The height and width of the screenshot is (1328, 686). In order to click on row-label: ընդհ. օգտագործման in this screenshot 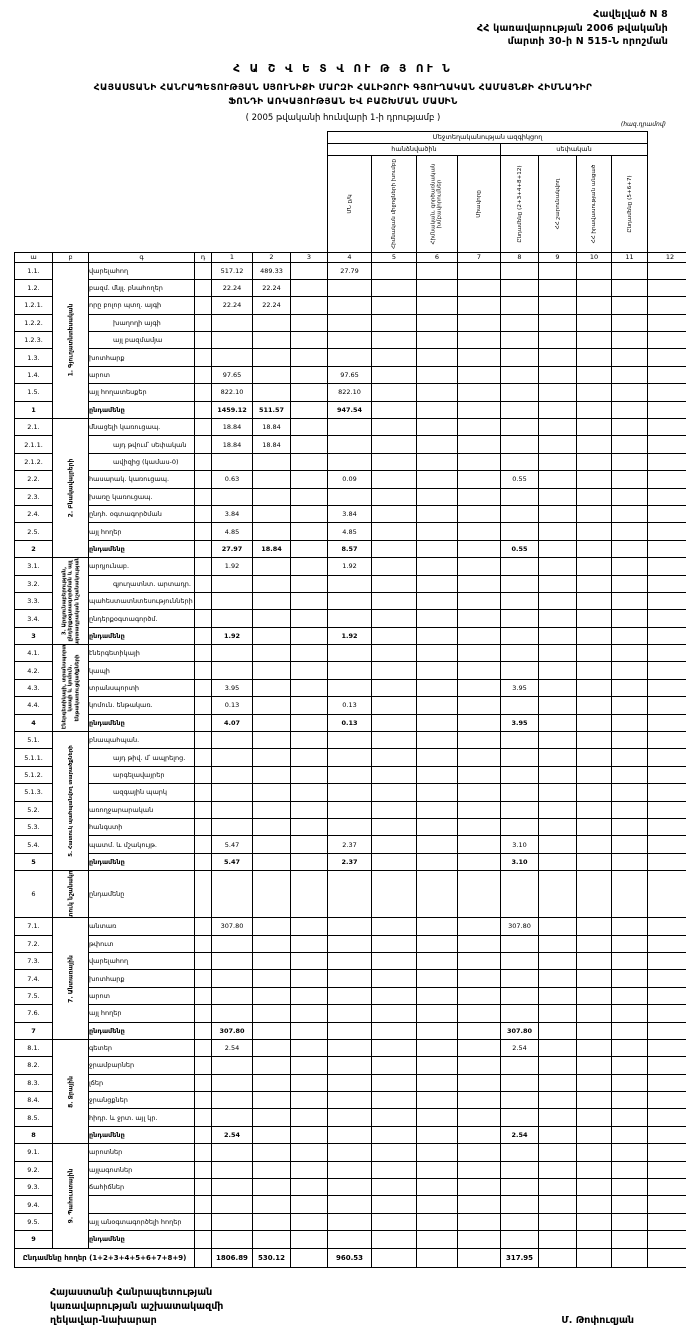, I will do `click(142, 513)`.